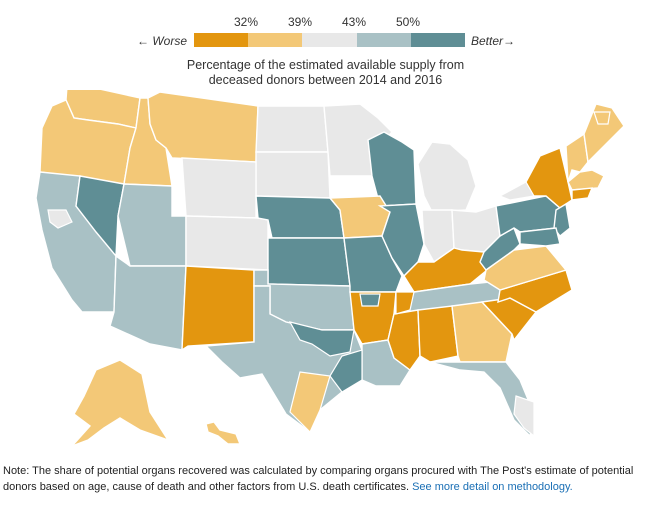  What do you see at coordinates (346, 371) in the screenshot?
I see `region-southeast-texas` at bounding box center [346, 371].